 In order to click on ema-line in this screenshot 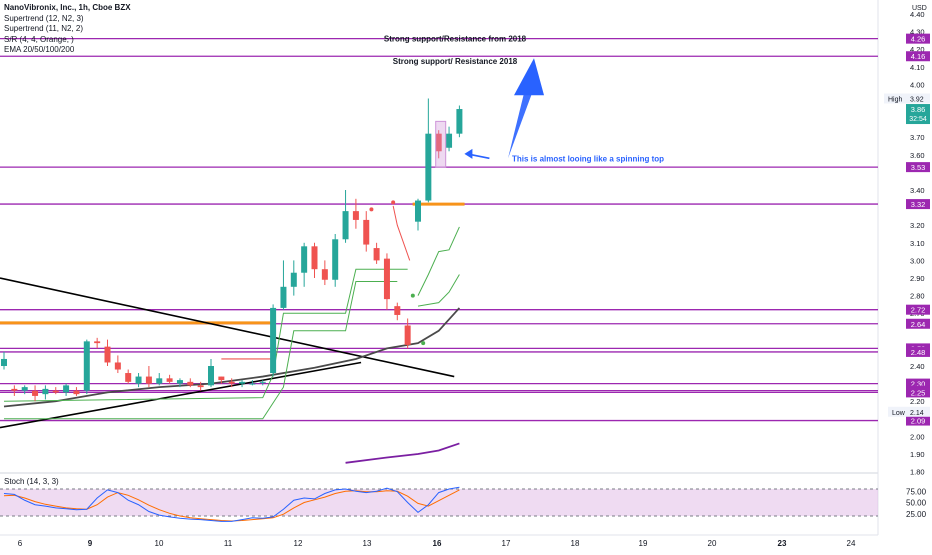, I will do `click(402, 453)`.